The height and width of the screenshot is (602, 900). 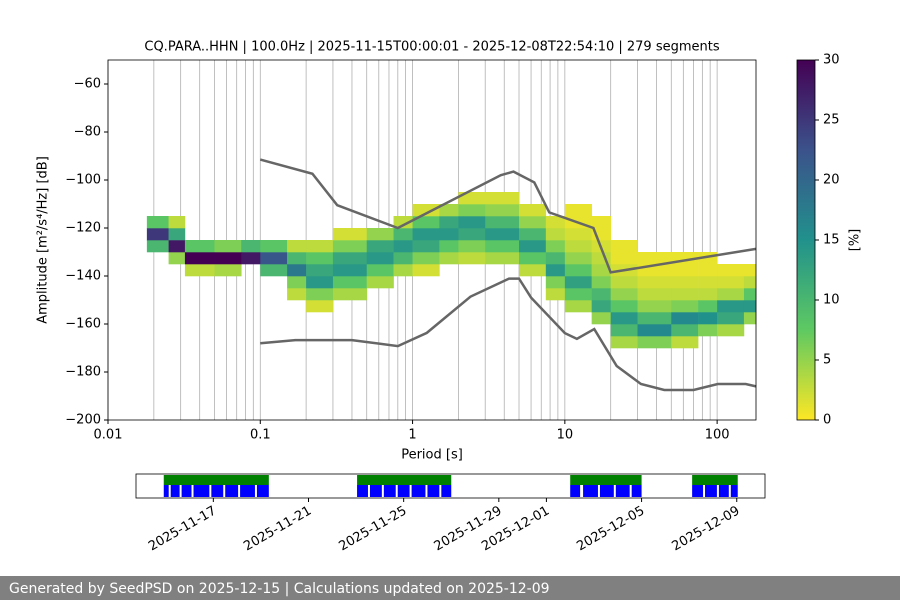 I want to click on colorbar-tick-label: 0, so click(x=827, y=420).